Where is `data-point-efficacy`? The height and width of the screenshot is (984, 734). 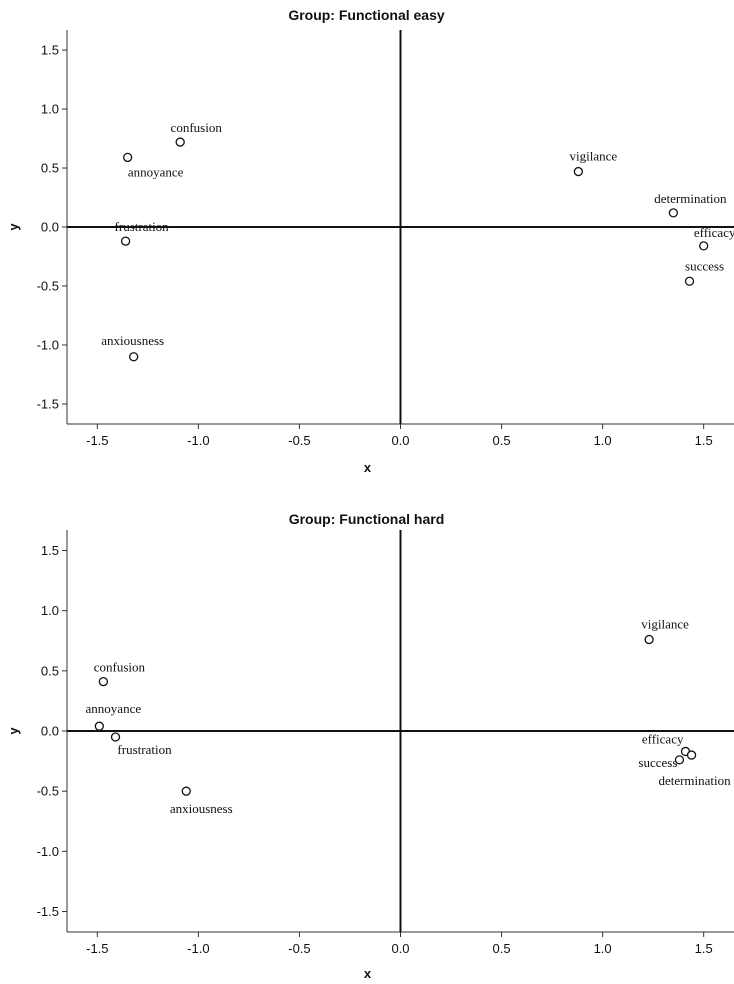 data-point-efficacy is located at coordinates (704, 246).